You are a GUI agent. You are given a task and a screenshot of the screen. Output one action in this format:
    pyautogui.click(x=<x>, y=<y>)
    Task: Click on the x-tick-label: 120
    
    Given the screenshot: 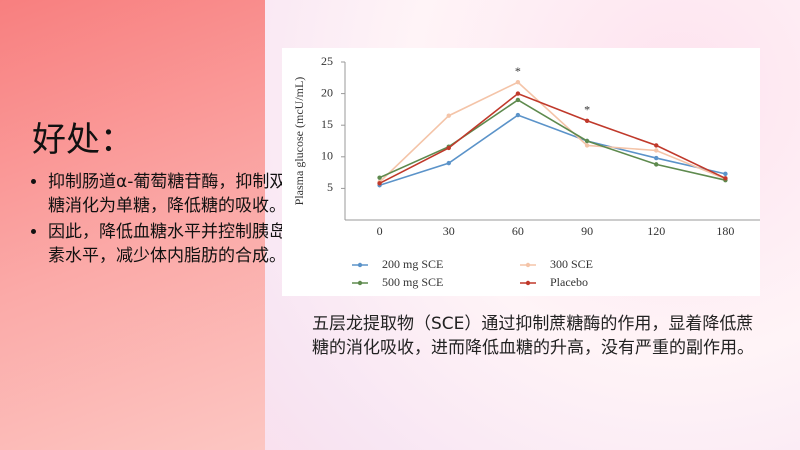 What is the action you would take?
    pyautogui.click(x=656, y=231)
    